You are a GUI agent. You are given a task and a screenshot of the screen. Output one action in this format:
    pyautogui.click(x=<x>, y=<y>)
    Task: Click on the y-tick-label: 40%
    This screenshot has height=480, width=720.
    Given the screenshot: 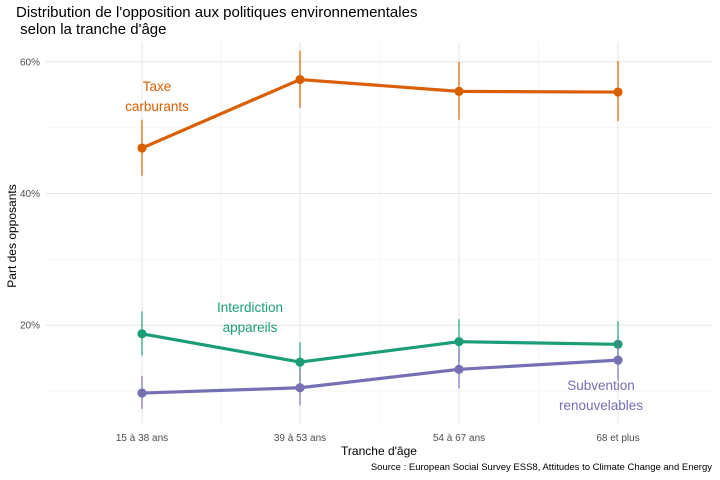 What is the action you would take?
    pyautogui.click(x=30, y=194)
    